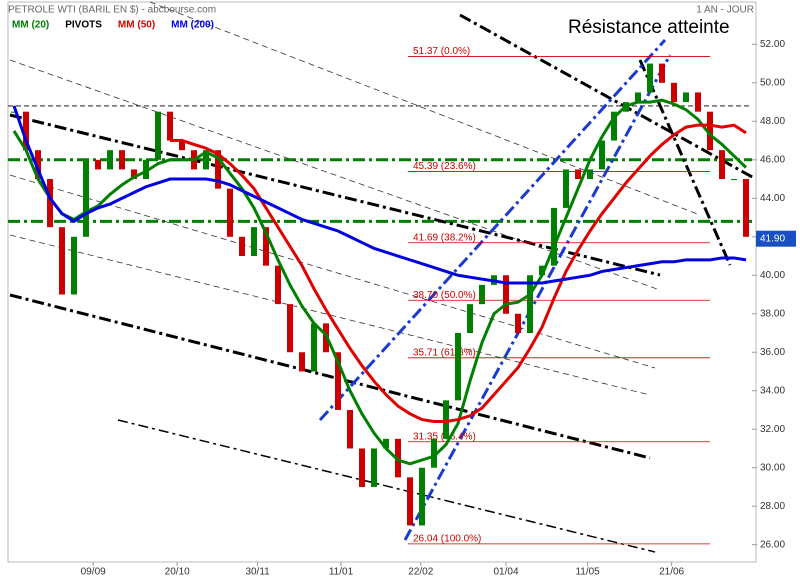 The width and height of the screenshot is (800, 580). Describe the element at coordinates (30, 25) in the screenshot. I see `legend-entry: MM (20)` at that location.